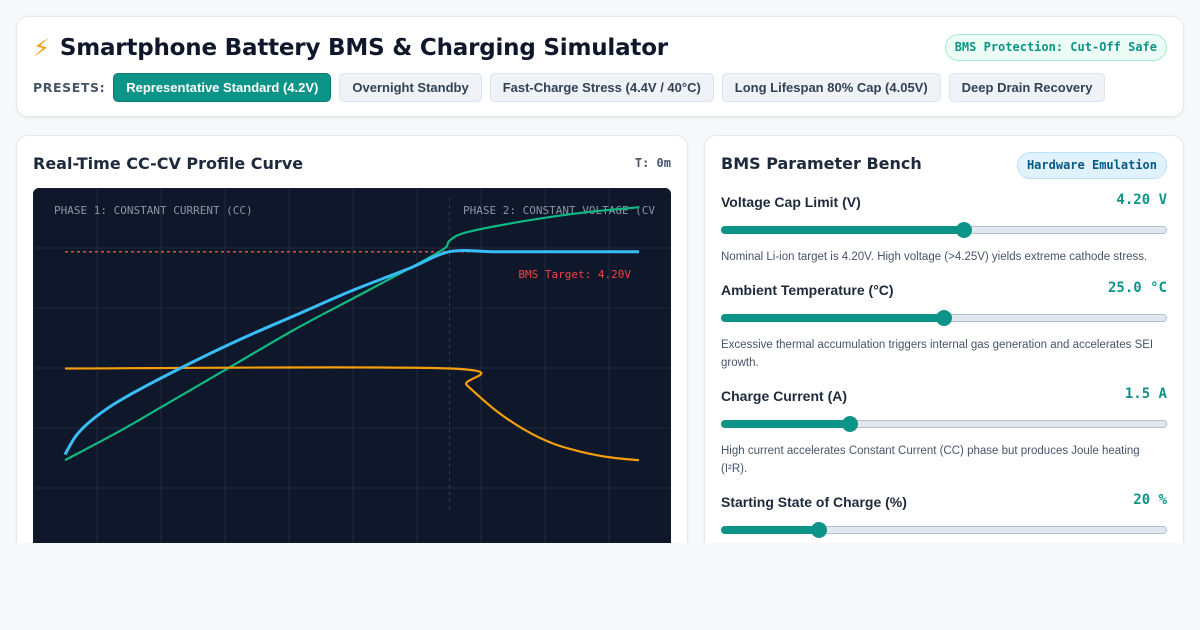 This screenshot has width=1200, height=630. Describe the element at coordinates (1145, 394) in the screenshot. I see `param-value: 1.5 A` at that location.